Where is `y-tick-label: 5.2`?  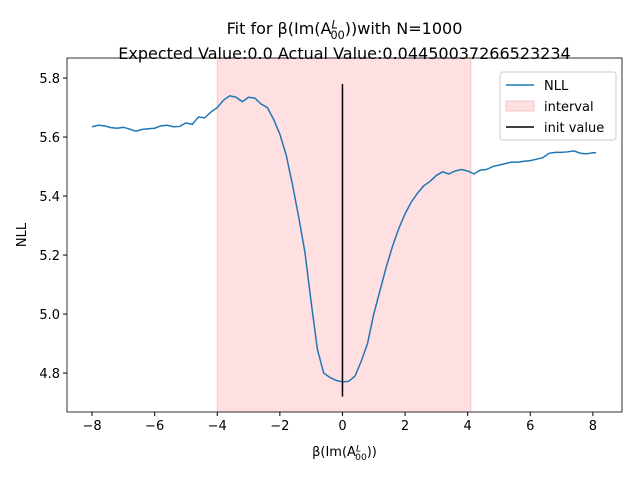
y-tick-label: 5.2 is located at coordinates (49, 256).